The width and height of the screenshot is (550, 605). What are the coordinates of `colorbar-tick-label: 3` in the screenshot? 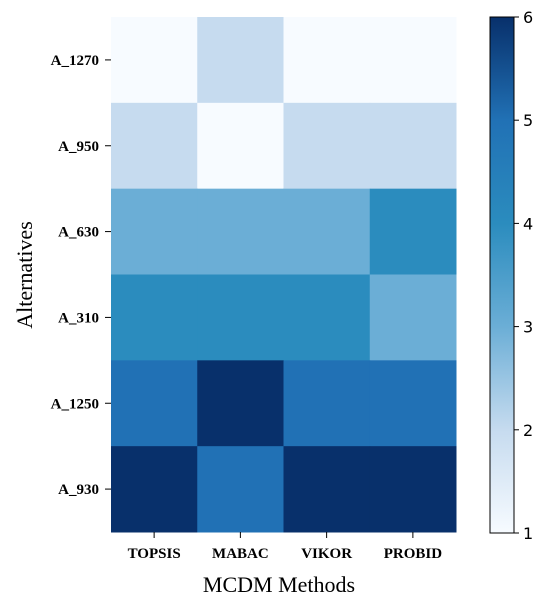 It's located at (528, 327).